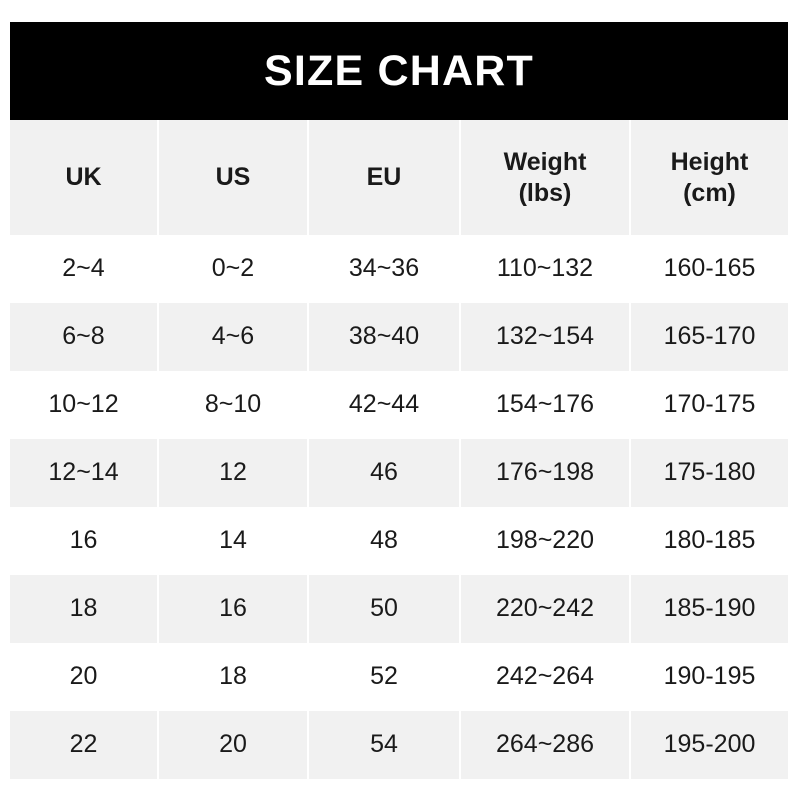  Describe the element at coordinates (84, 269) in the screenshot. I see `cell-uk: 2~4` at that location.